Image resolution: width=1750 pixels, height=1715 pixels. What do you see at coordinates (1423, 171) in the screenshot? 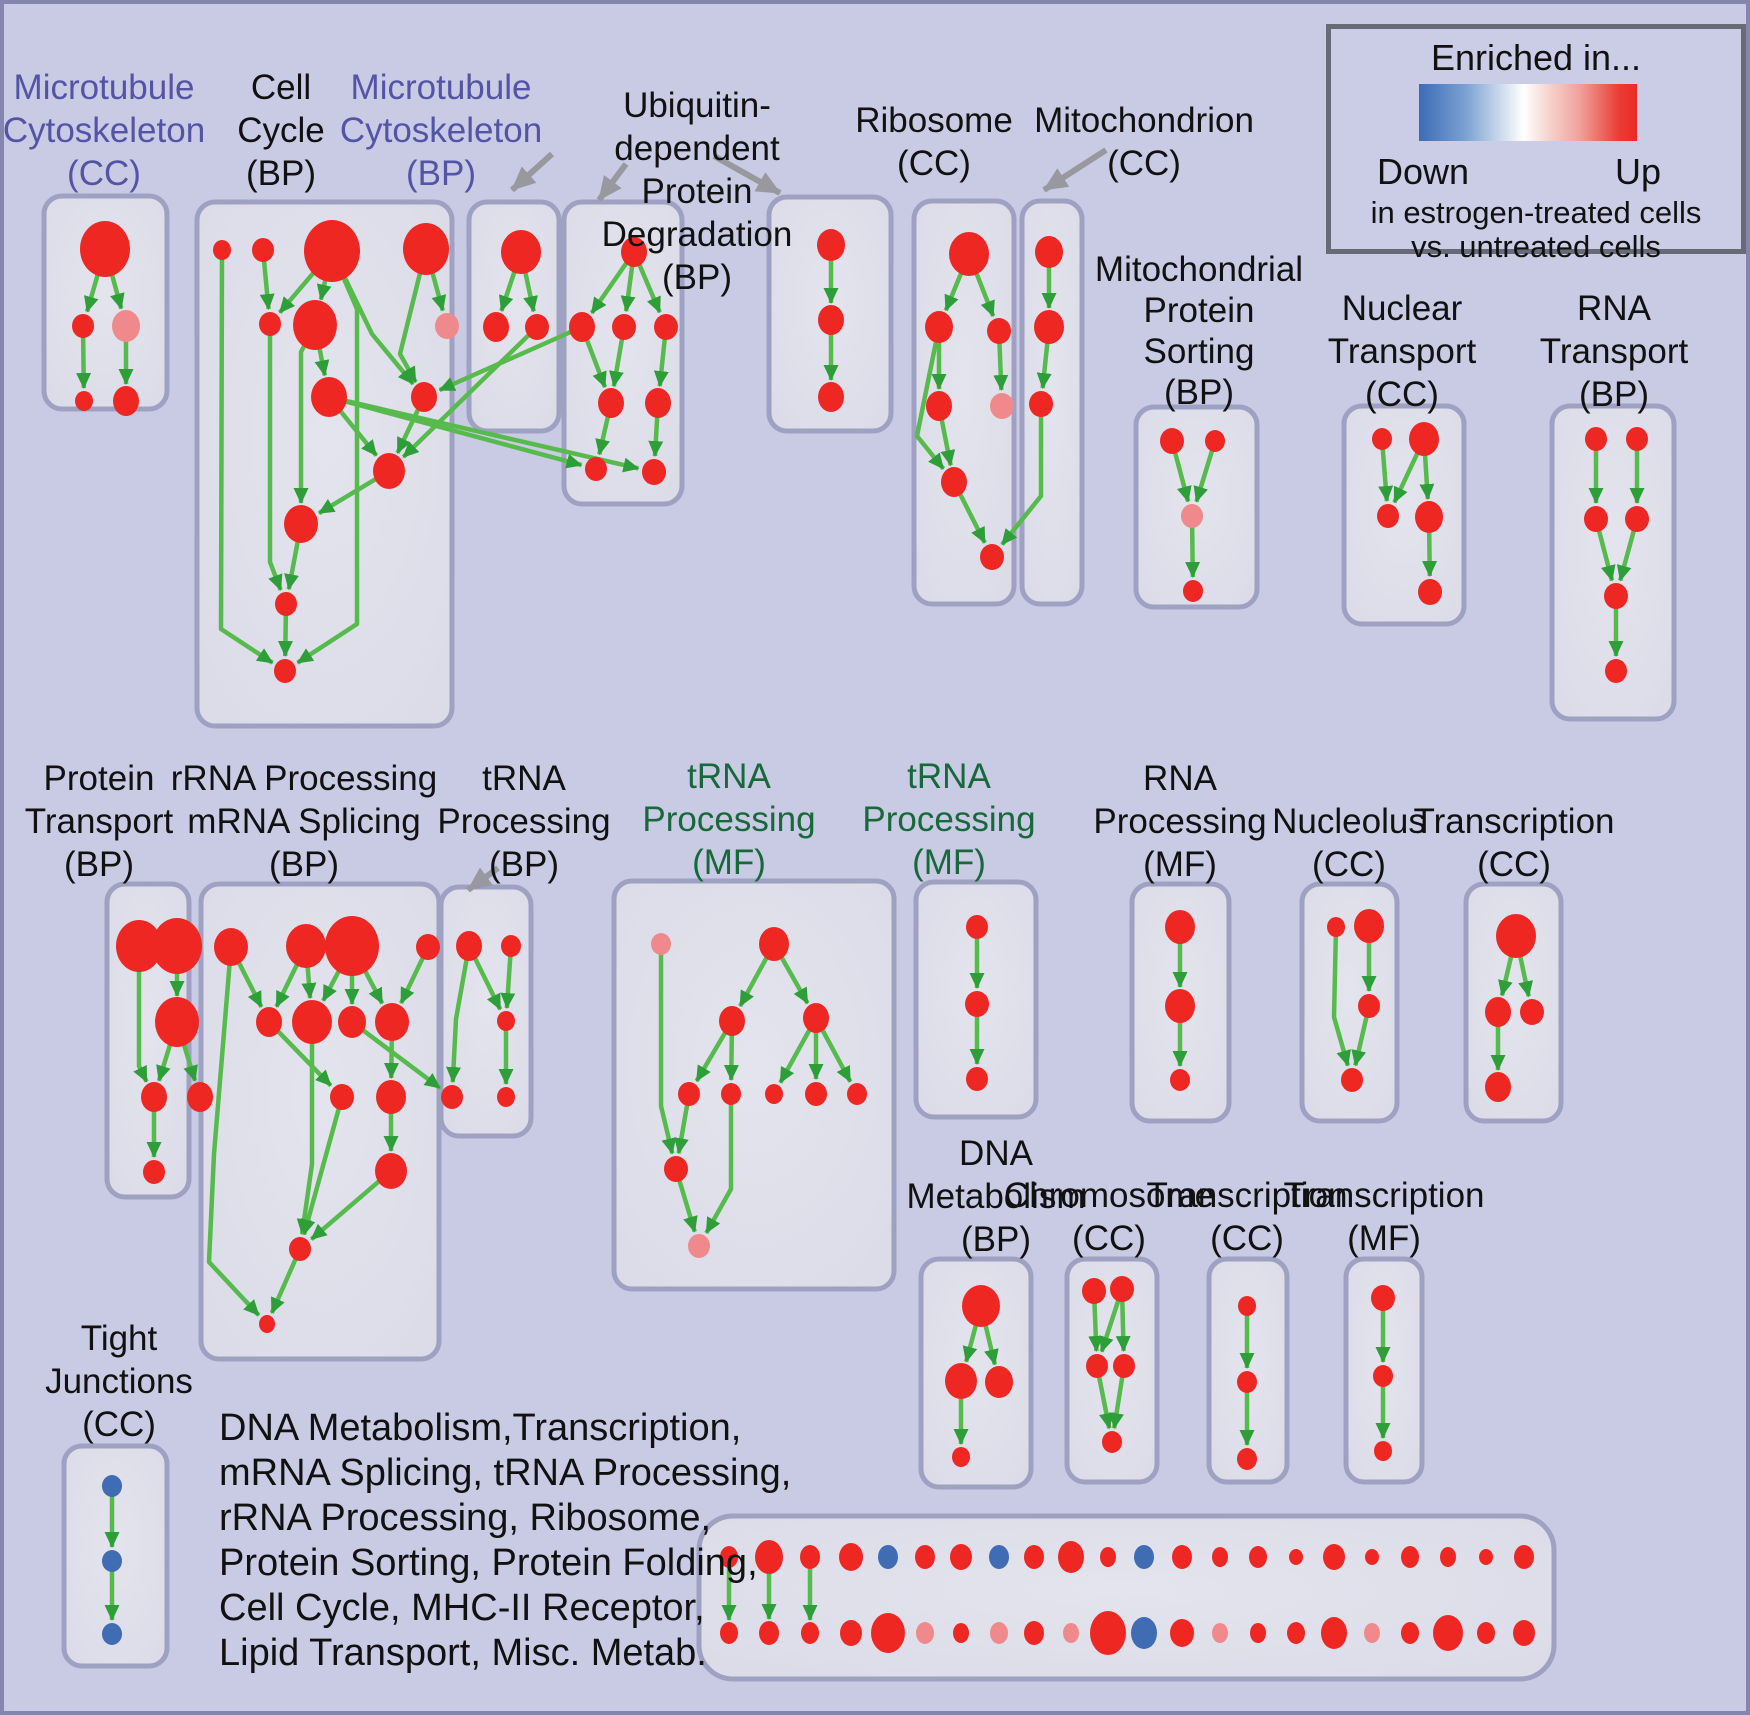
I see `legend-down-label: Down` at bounding box center [1423, 171].